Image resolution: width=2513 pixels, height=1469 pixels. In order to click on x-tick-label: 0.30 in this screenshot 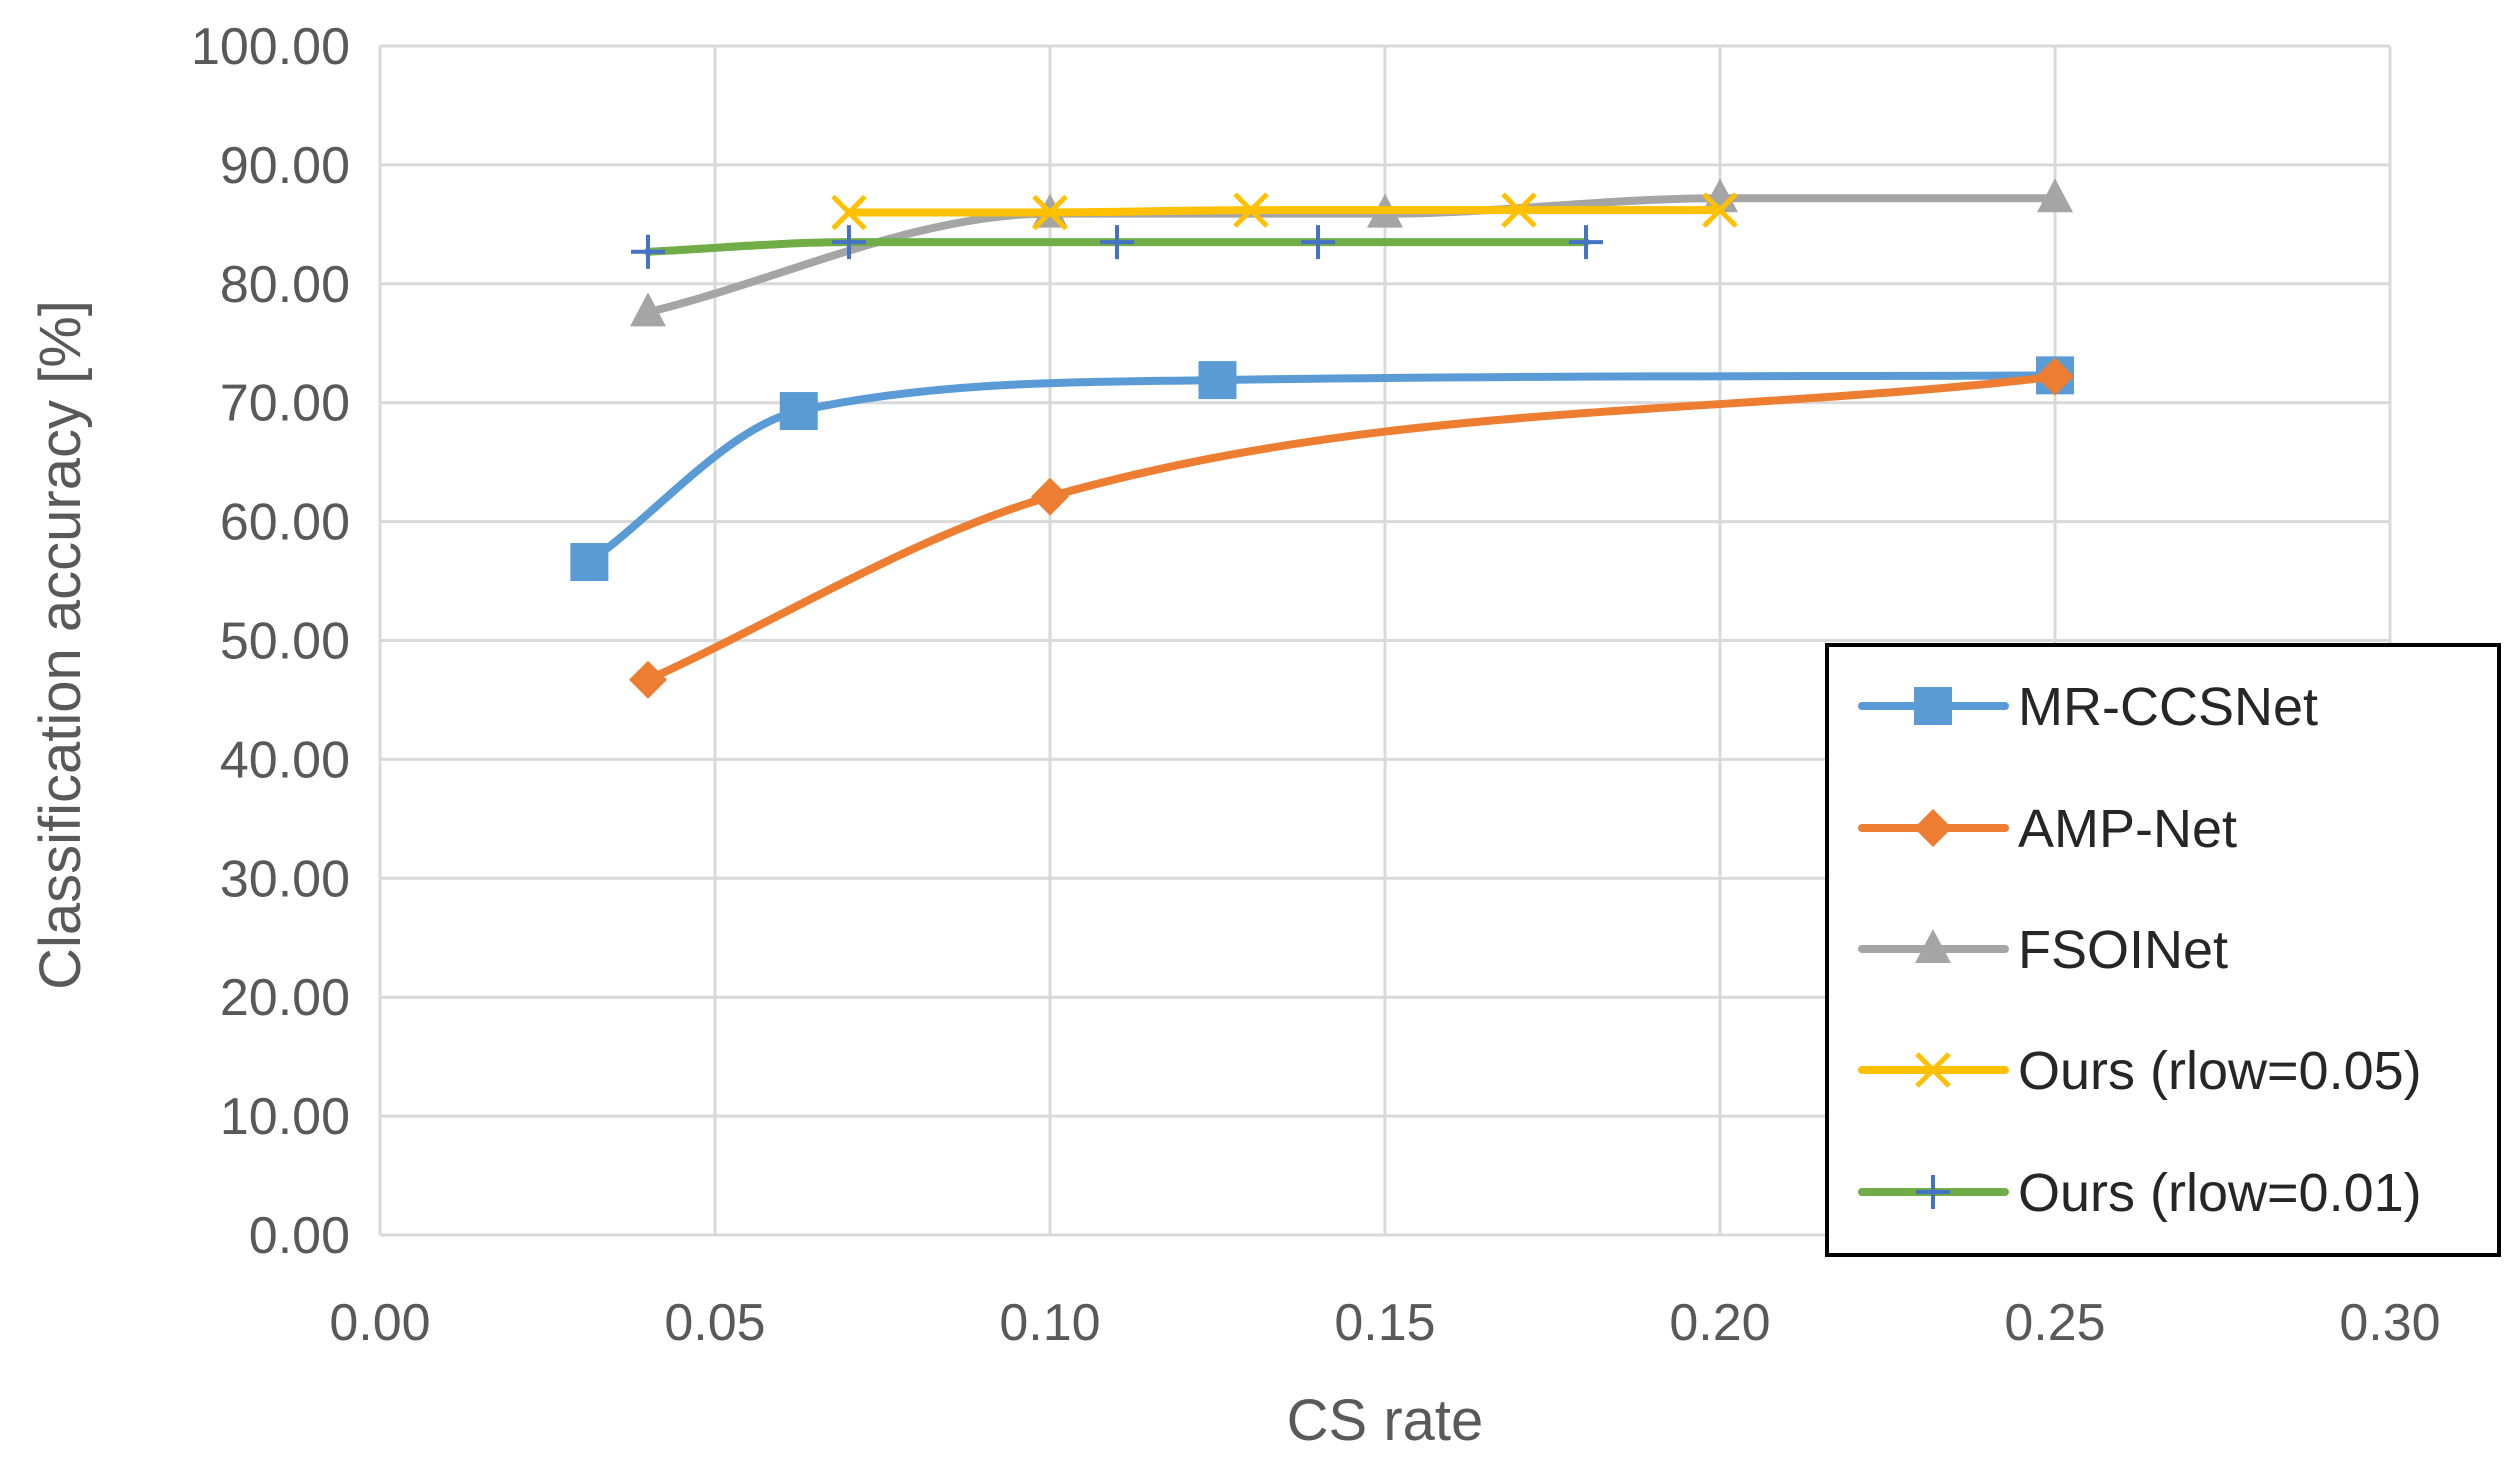, I will do `click(2389, 1323)`.